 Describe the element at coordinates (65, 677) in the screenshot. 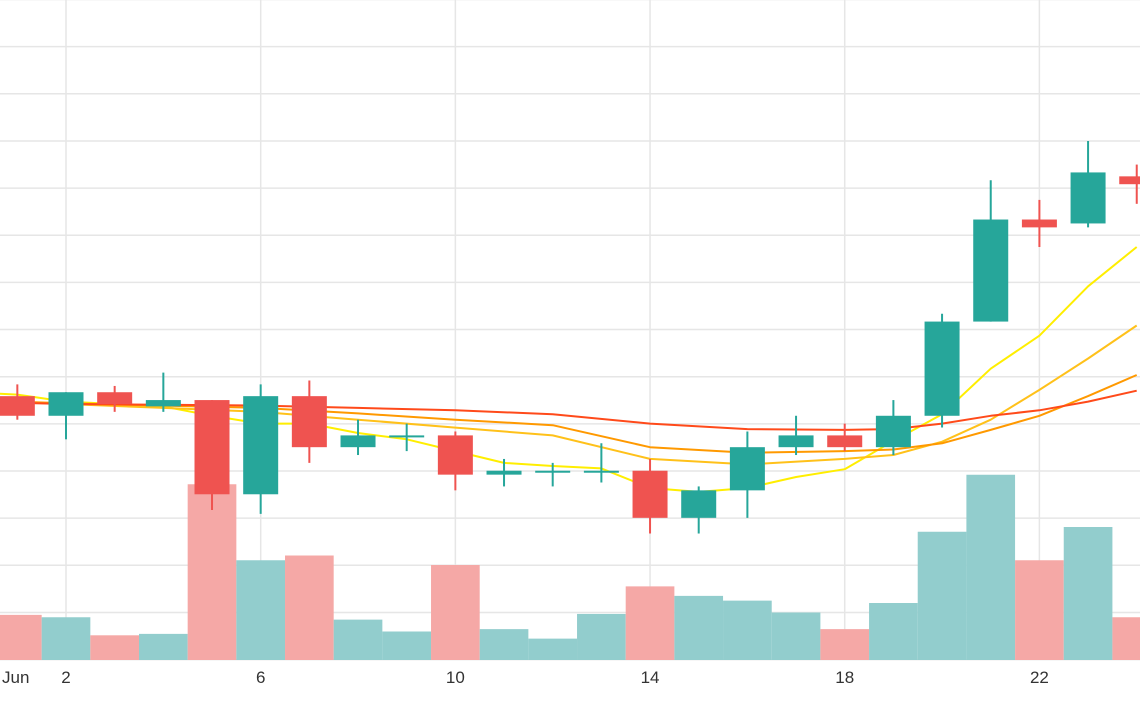

I see `x-tick-label: 2` at that location.